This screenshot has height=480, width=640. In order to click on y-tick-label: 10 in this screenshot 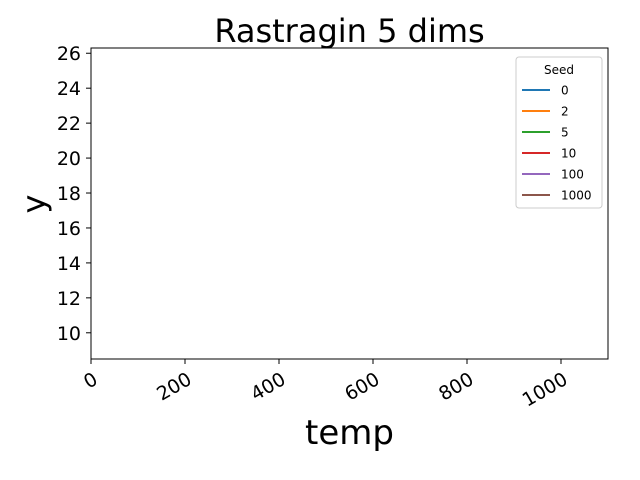, I will do `click(69, 334)`.